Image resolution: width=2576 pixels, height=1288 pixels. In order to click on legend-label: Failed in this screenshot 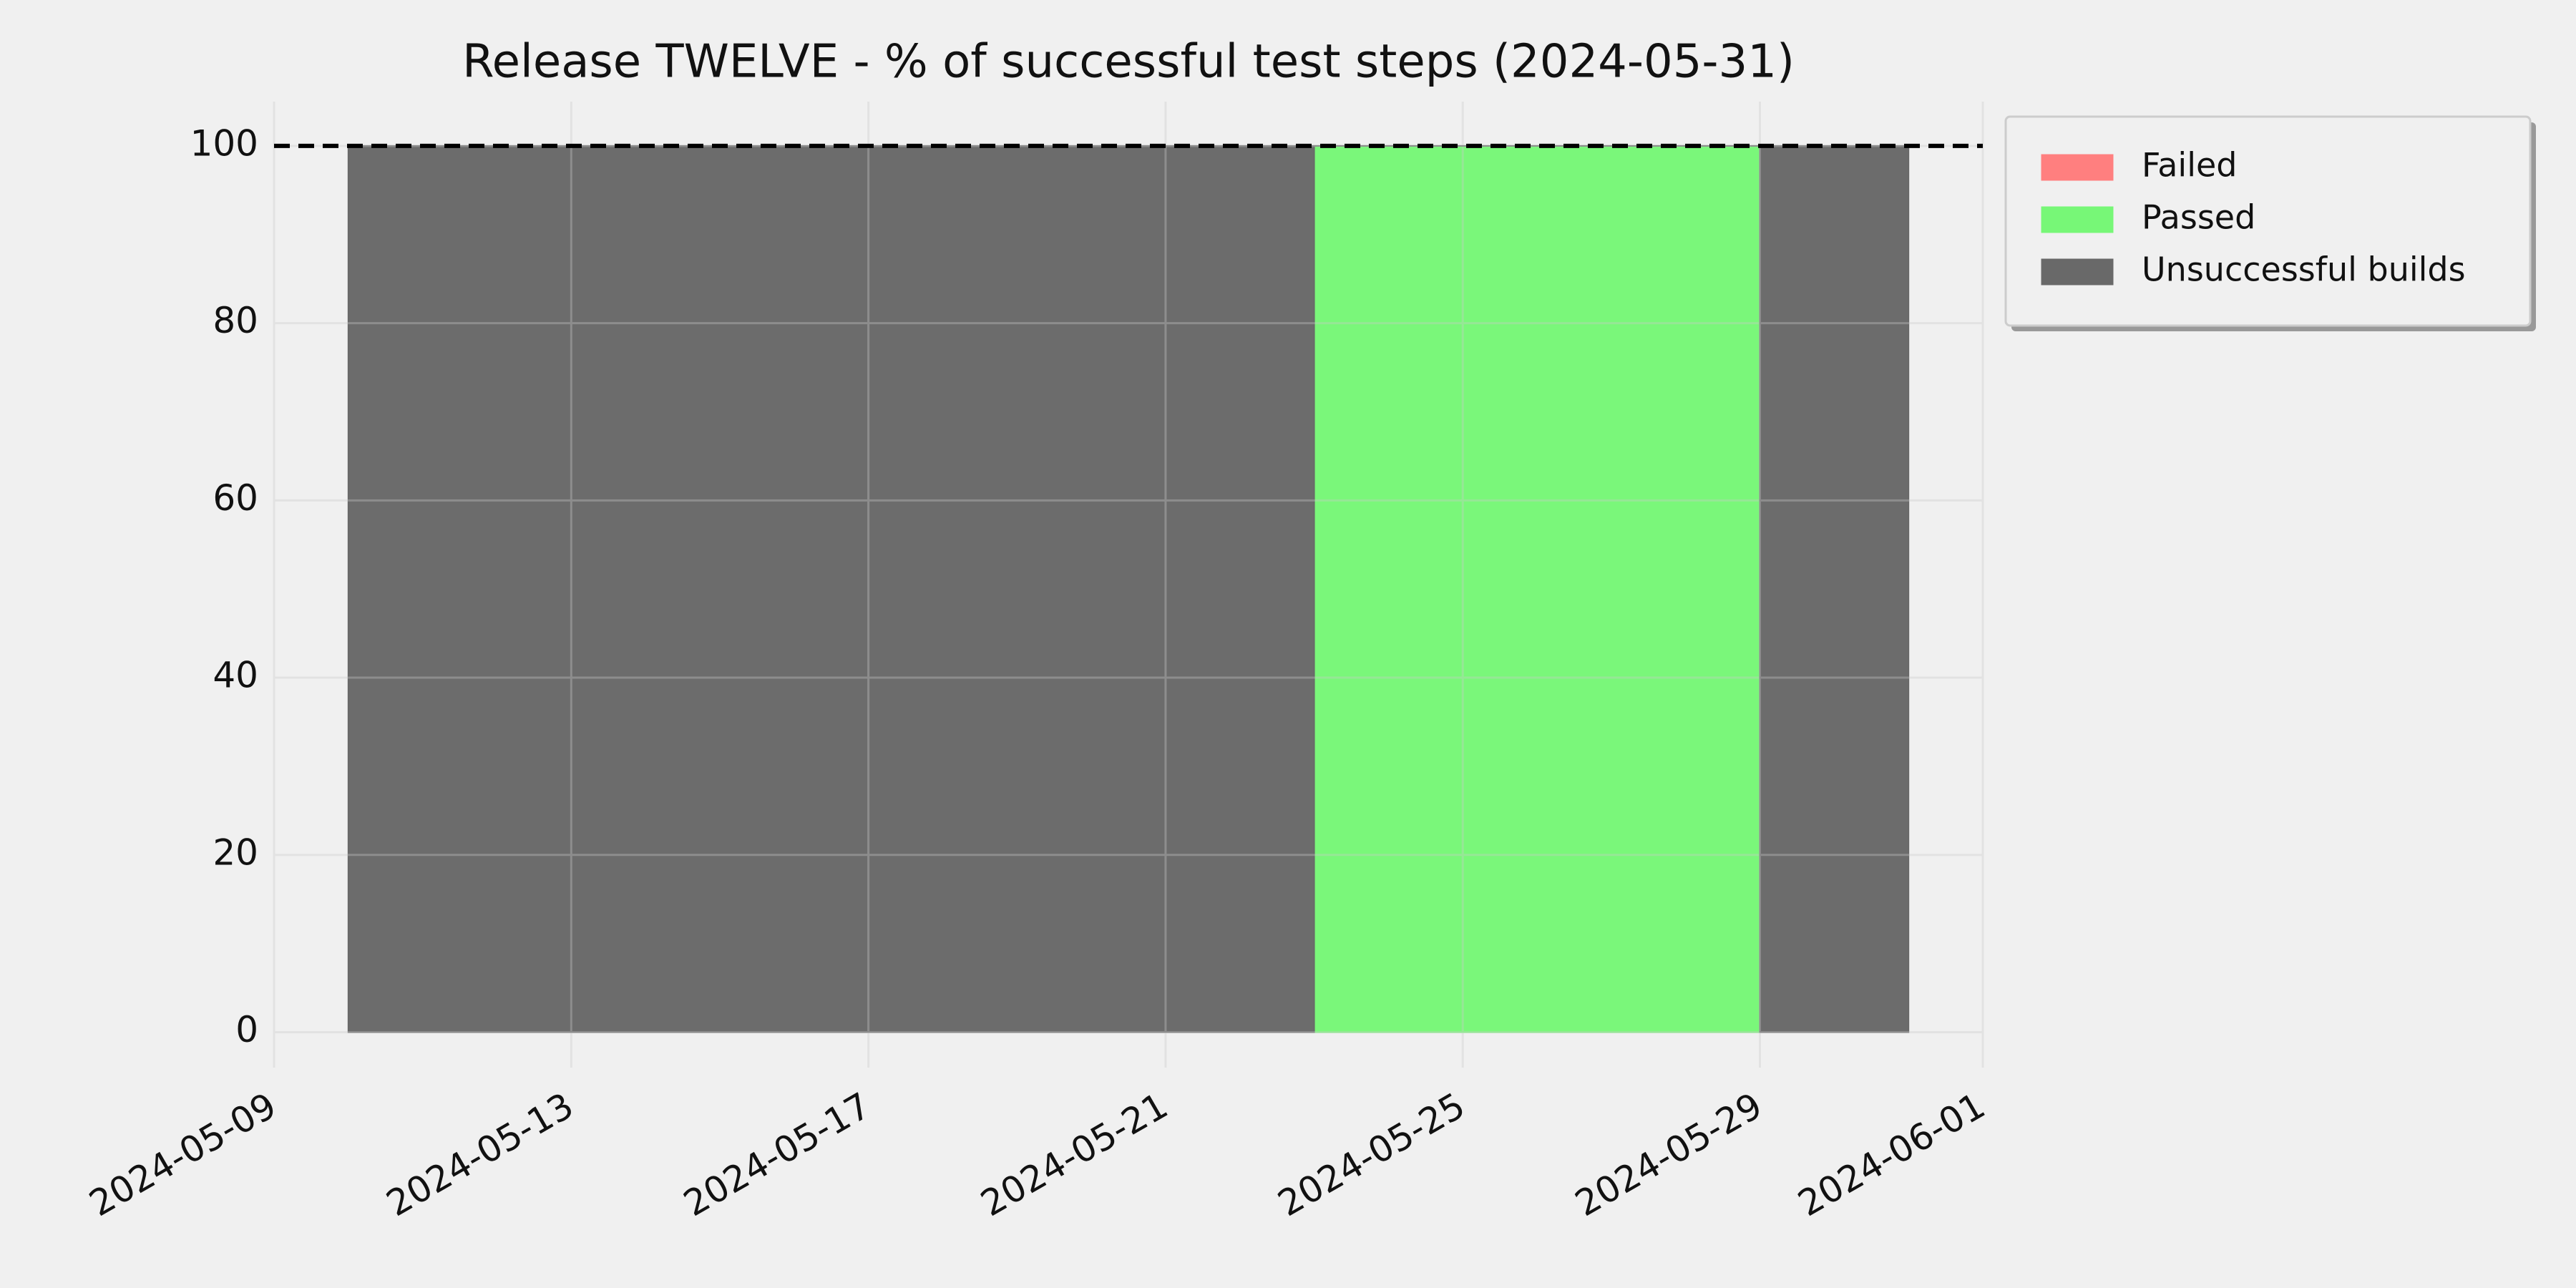, I will do `click(2190, 165)`.